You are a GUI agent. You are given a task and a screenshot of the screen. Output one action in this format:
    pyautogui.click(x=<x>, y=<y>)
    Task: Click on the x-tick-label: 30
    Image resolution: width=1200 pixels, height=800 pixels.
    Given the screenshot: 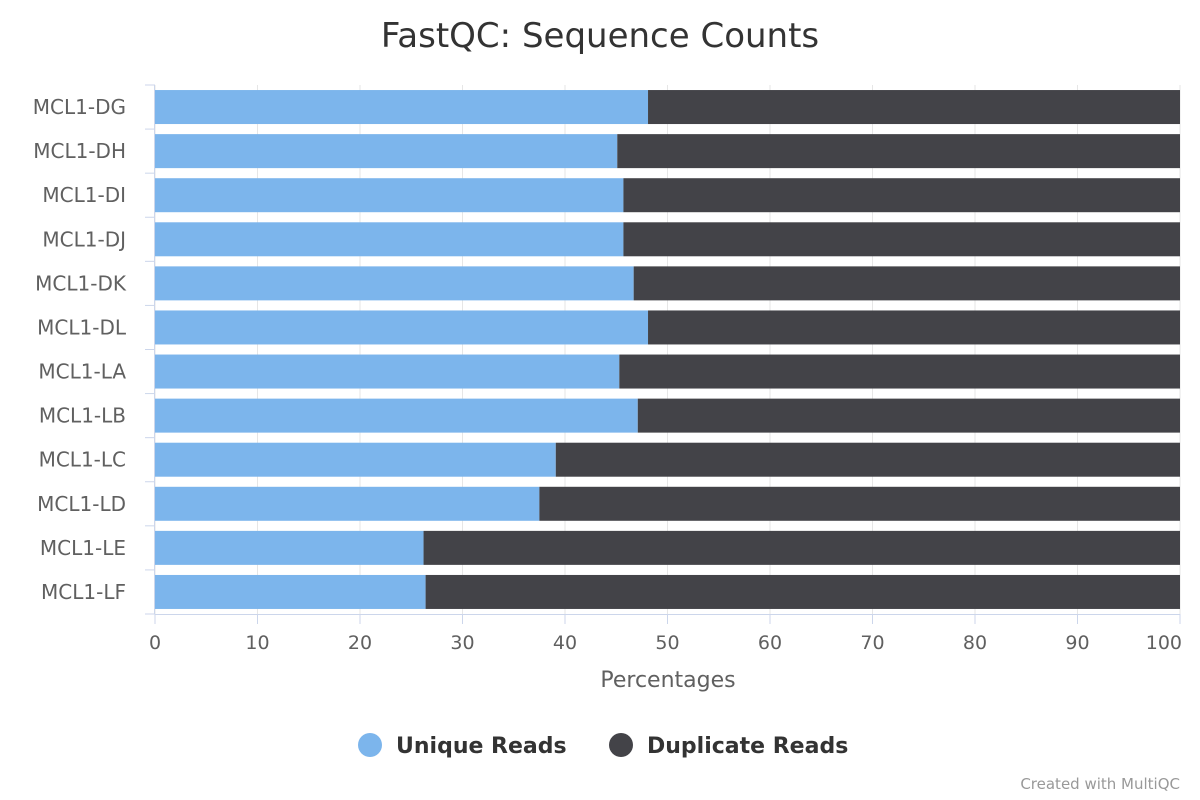 What is the action you would take?
    pyautogui.click(x=462, y=643)
    